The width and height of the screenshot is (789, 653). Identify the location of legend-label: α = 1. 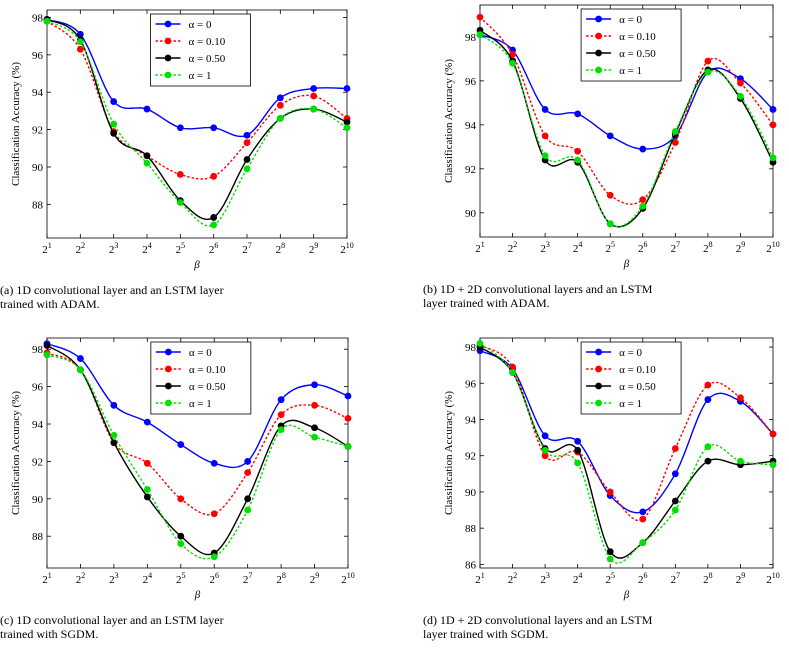
(630, 71).